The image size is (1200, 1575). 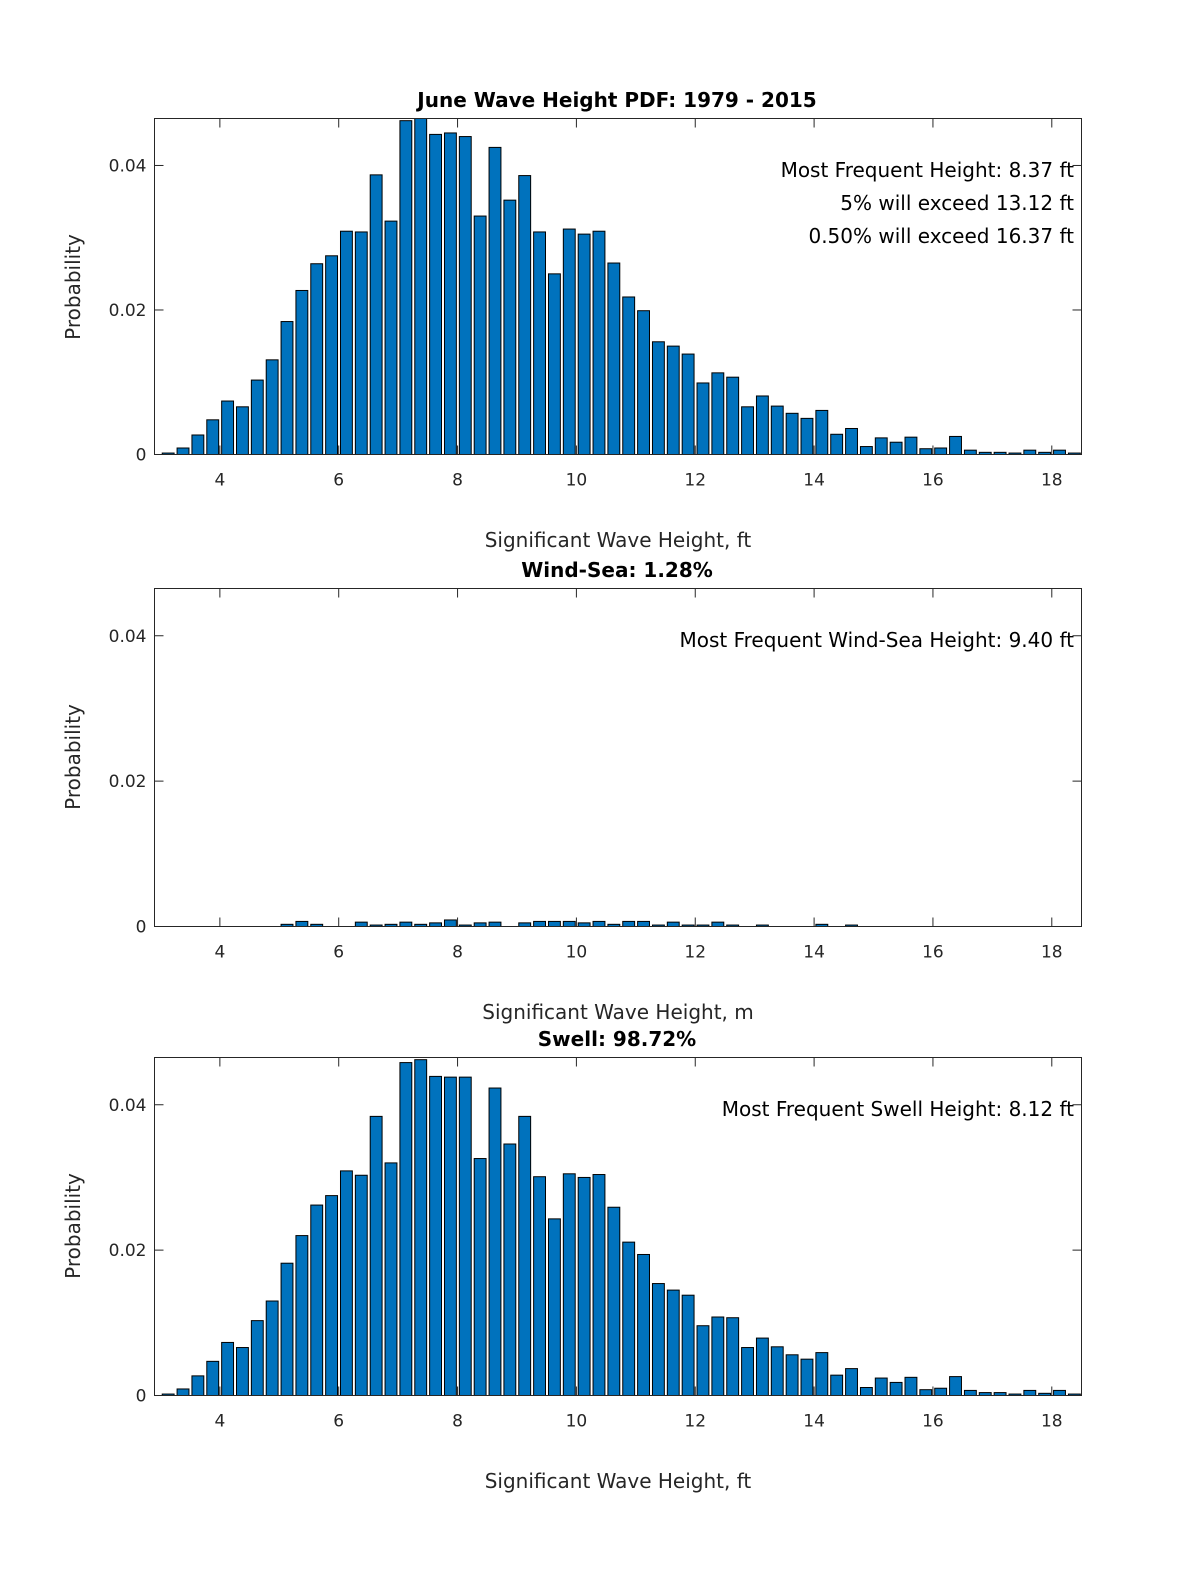 I want to click on x-tick-label: 6, so click(x=338, y=481).